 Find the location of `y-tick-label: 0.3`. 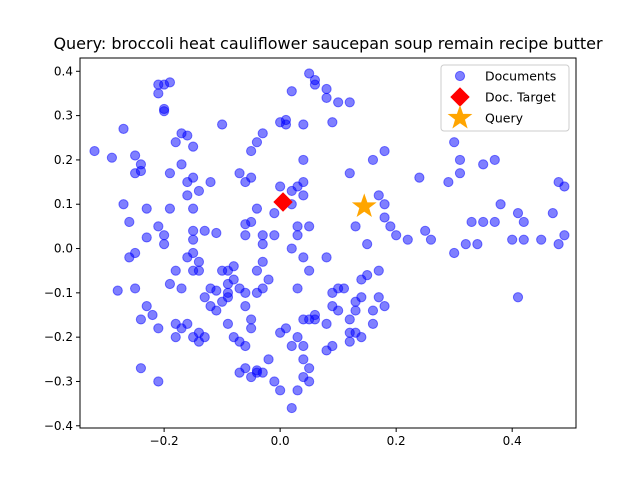

y-tick-label: 0.3 is located at coordinates (63, 116).